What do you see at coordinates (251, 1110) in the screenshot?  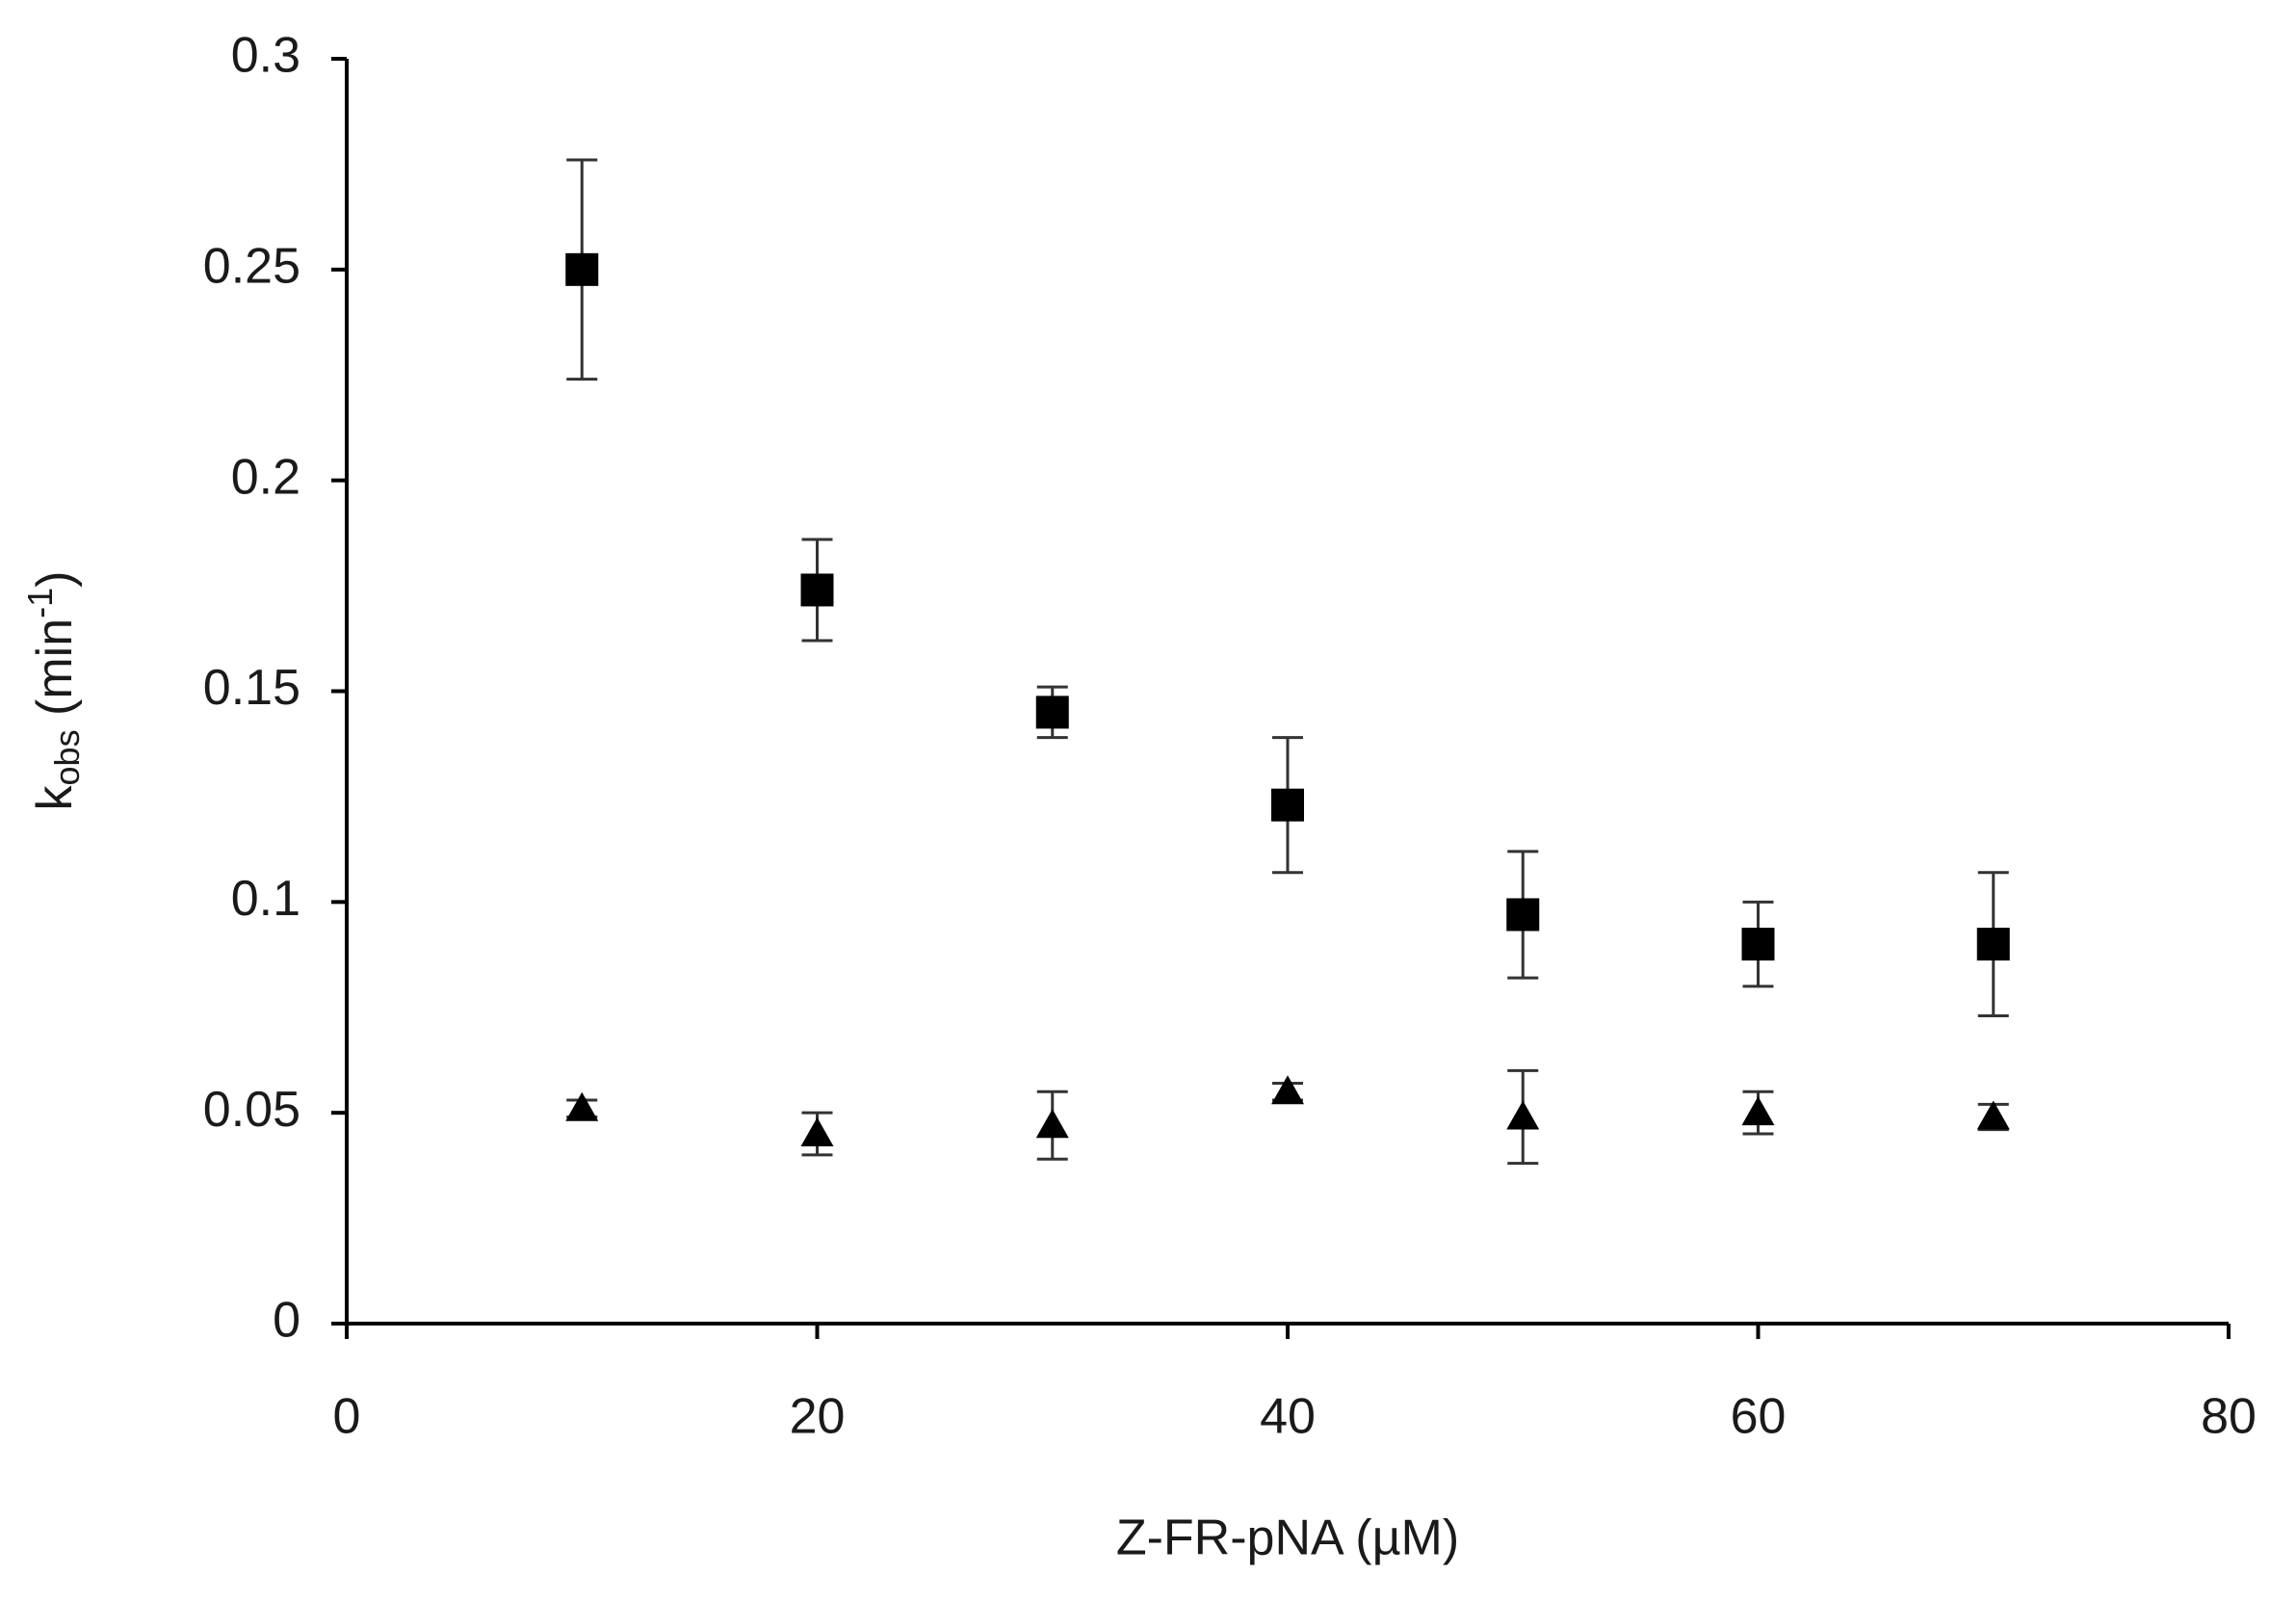 I see `y-tick-label: 0.05` at bounding box center [251, 1110].